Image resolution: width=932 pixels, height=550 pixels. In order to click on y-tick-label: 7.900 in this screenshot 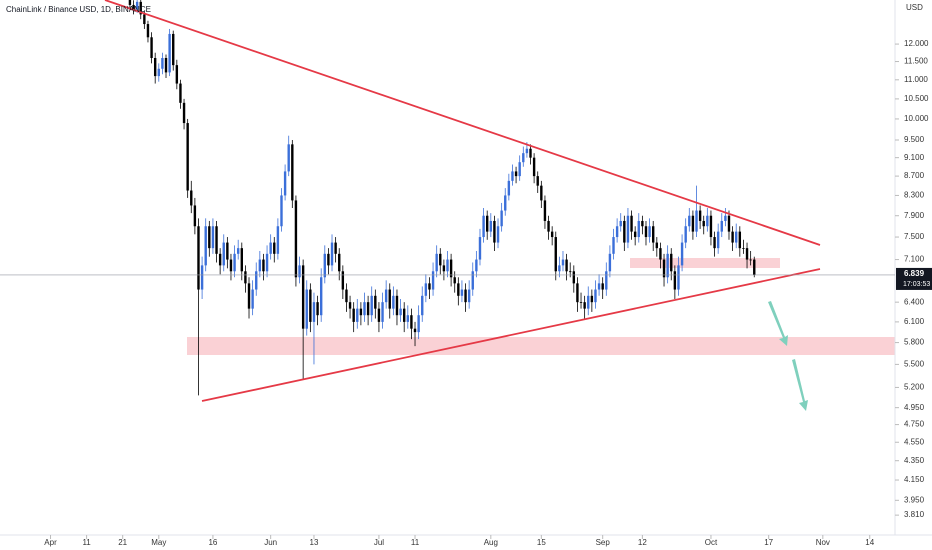, I will do `click(914, 215)`.